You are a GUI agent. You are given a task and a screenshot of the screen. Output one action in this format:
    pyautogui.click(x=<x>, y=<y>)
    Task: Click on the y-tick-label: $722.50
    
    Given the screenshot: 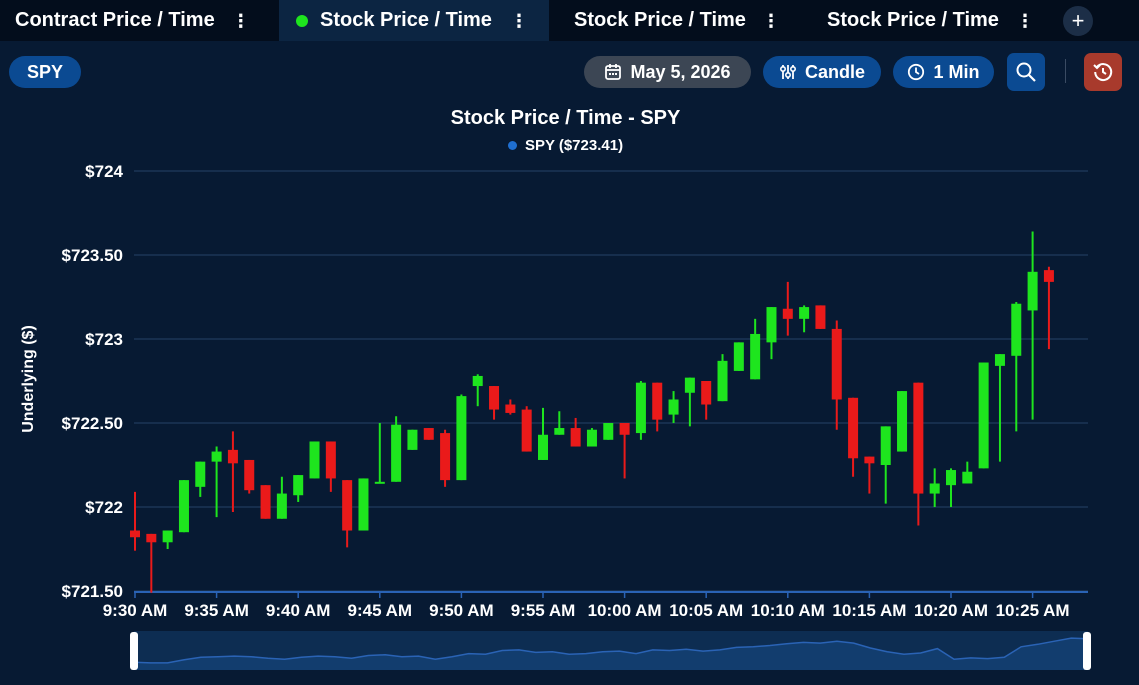 What is the action you would take?
    pyautogui.click(x=92, y=423)
    